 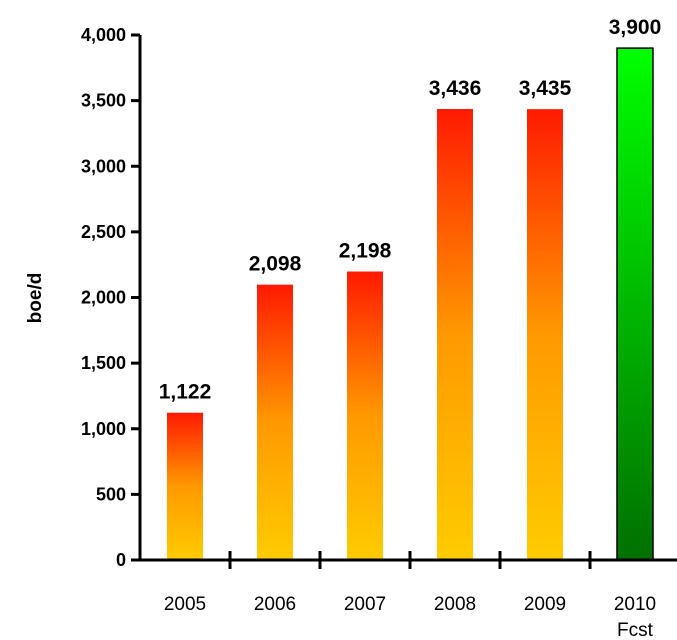 I want to click on x-tick-label-2008: 2008, so click(x=455, y=604).